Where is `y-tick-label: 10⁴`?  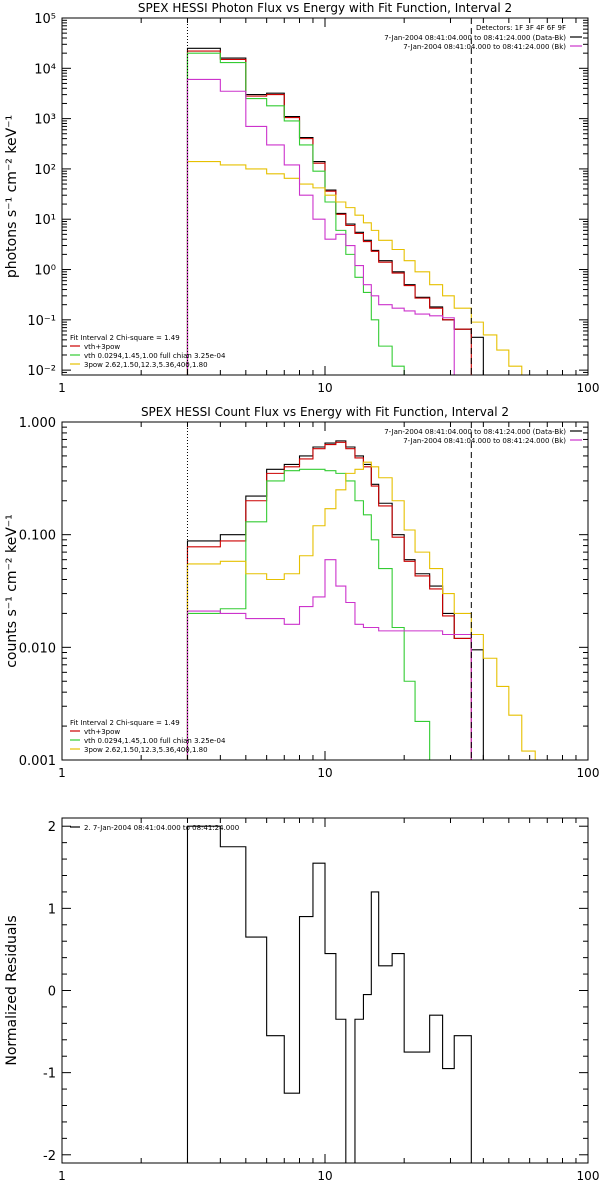 y-tick-label: 10⁴ is located at coordinates (45, 69).